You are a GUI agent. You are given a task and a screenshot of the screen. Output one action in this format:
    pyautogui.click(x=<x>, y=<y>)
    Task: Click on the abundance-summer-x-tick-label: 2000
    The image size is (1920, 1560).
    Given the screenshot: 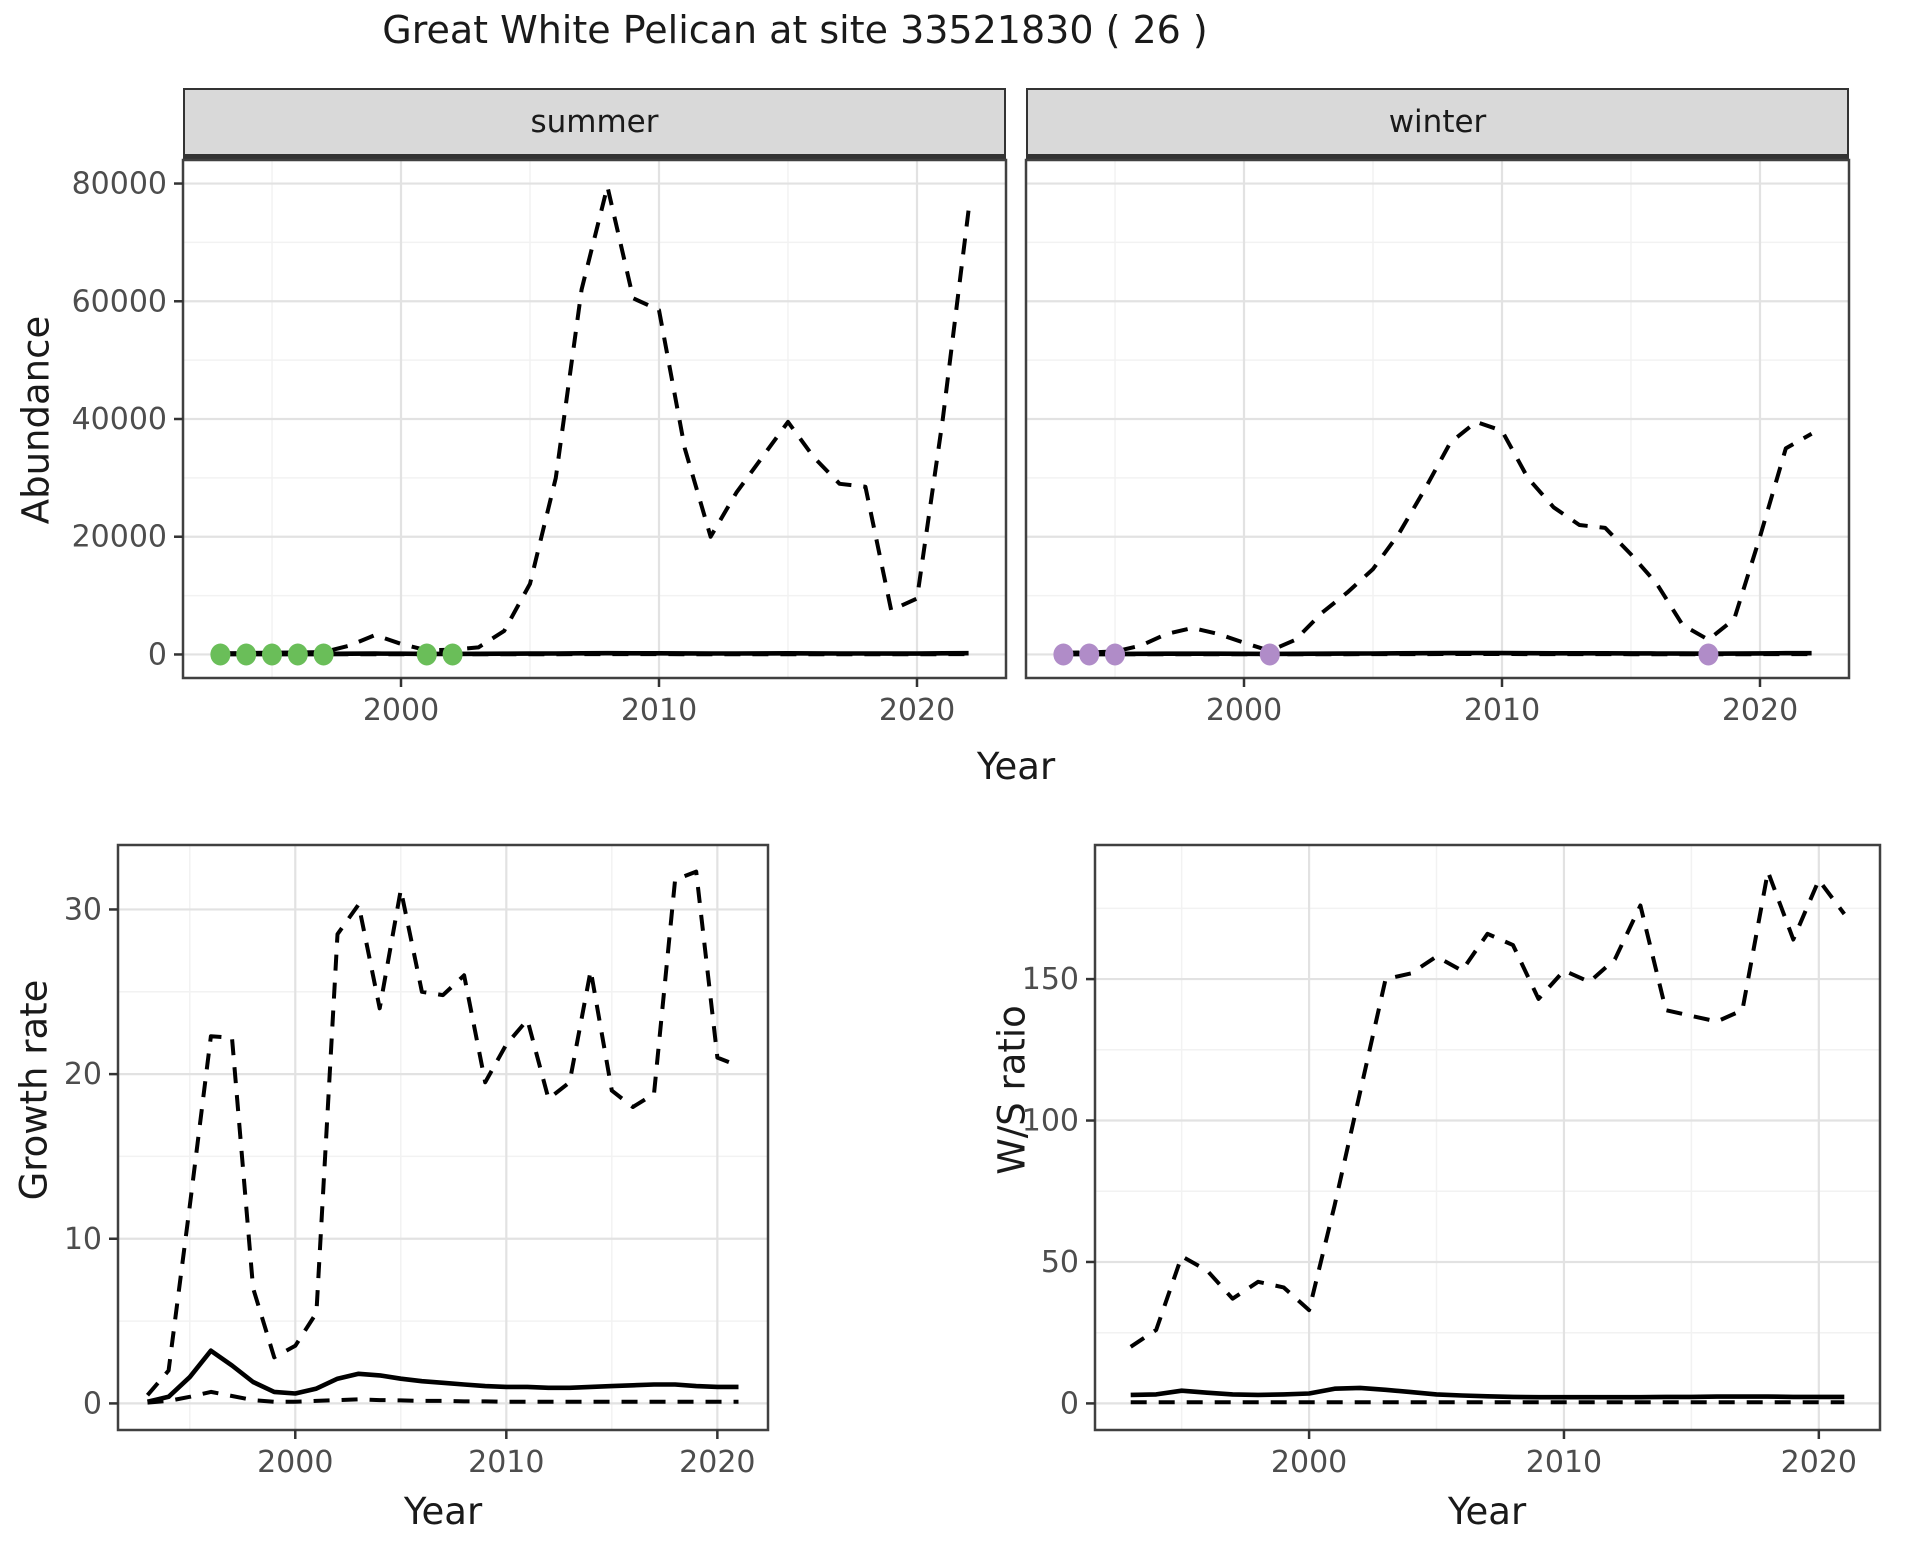 What is the action you would take?
    pyautogui.click(x=401, y=710)
    